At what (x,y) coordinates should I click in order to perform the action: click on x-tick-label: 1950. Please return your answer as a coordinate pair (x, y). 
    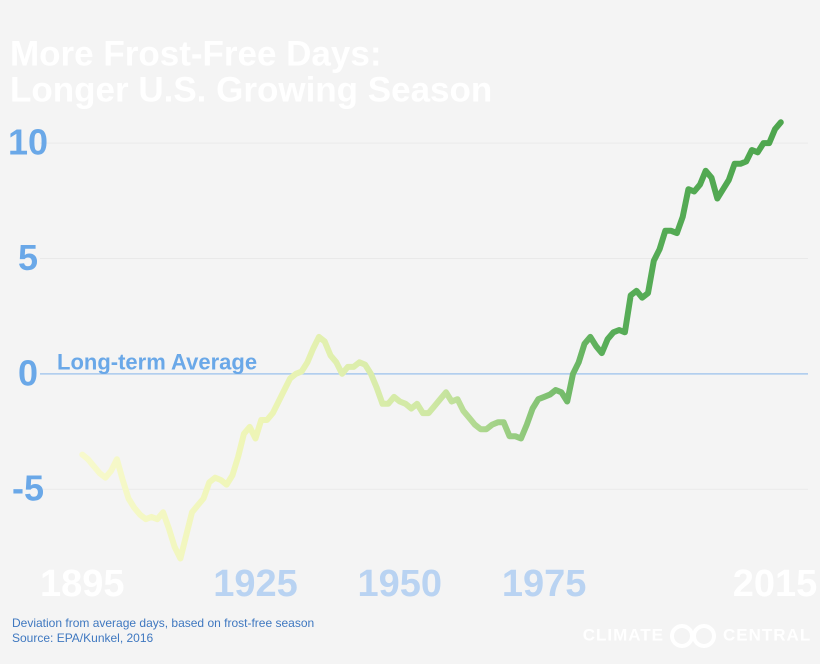
    Looking at the image, I should click on (400, 584).